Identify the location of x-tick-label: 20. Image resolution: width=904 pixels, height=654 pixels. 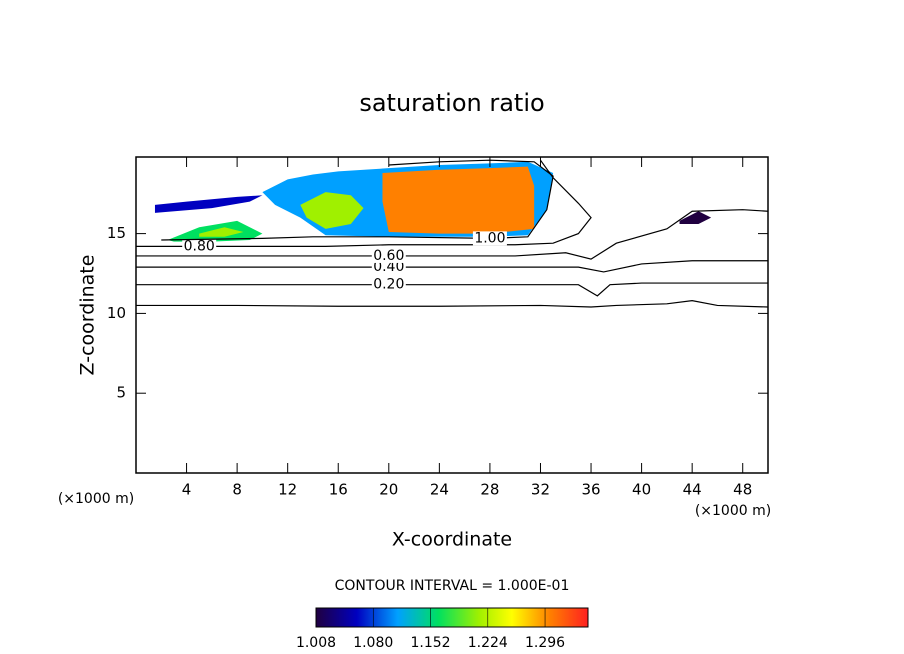
(388, 490).